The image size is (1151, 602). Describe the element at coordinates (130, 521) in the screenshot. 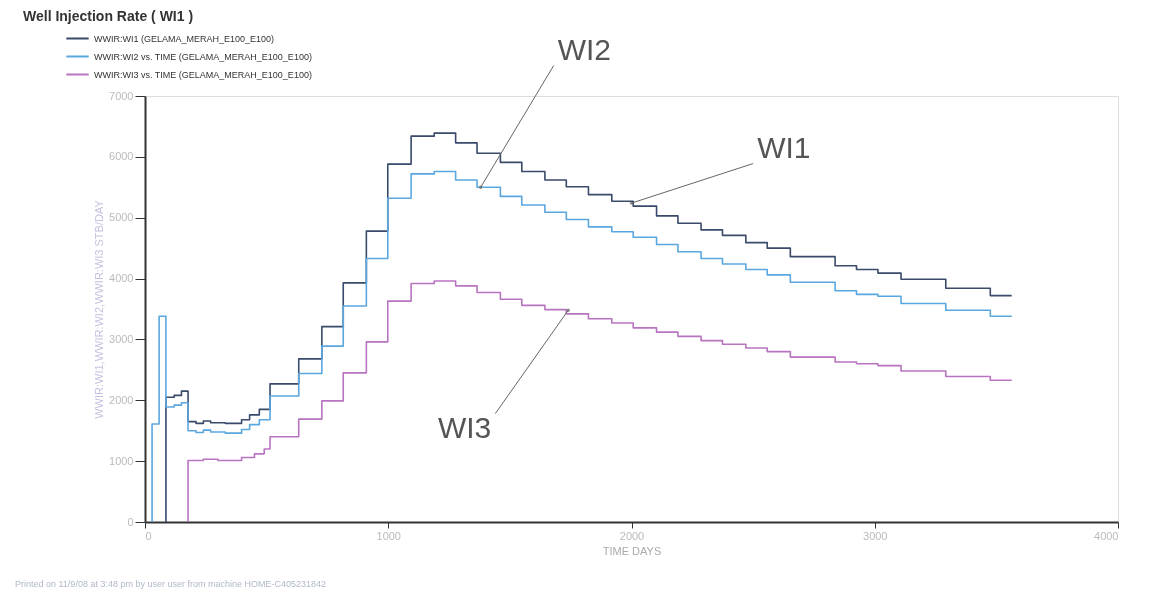

I see `y-tick-label: 0` at that location.